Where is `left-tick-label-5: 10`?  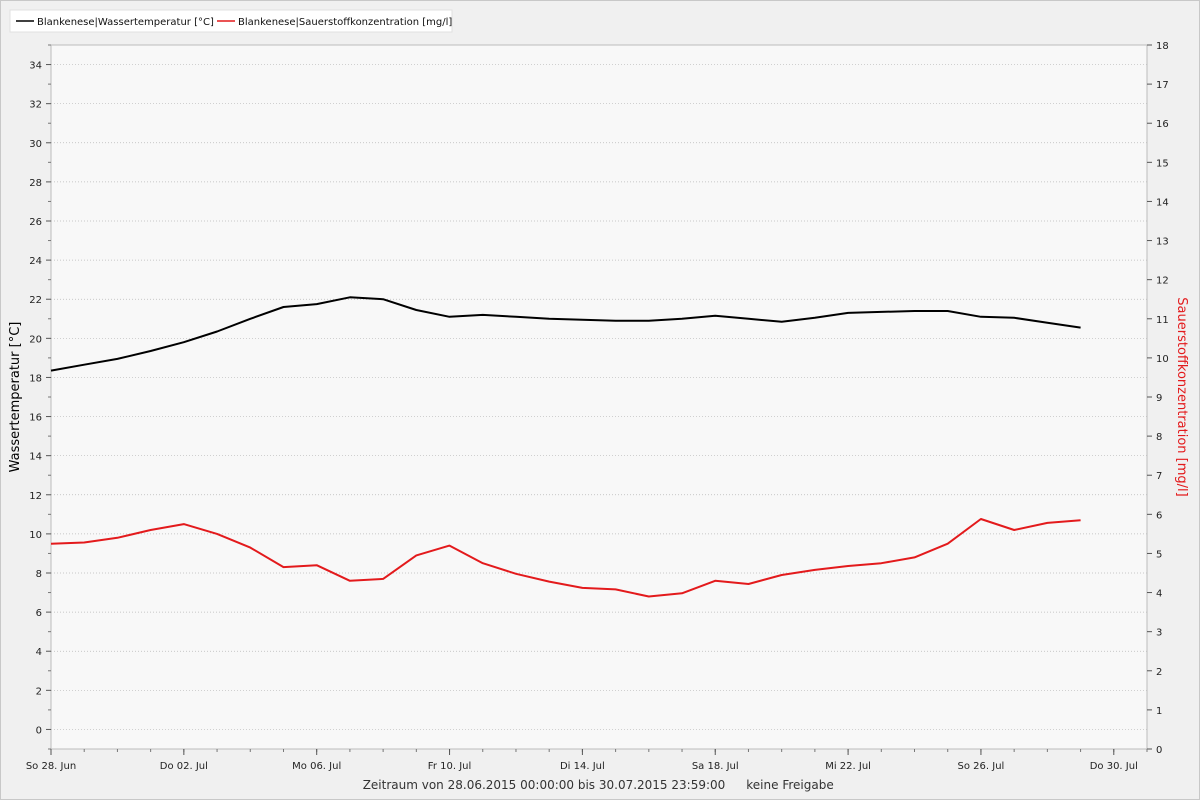
left-tick-label-5: 10 is located at coordinates (35, 535).